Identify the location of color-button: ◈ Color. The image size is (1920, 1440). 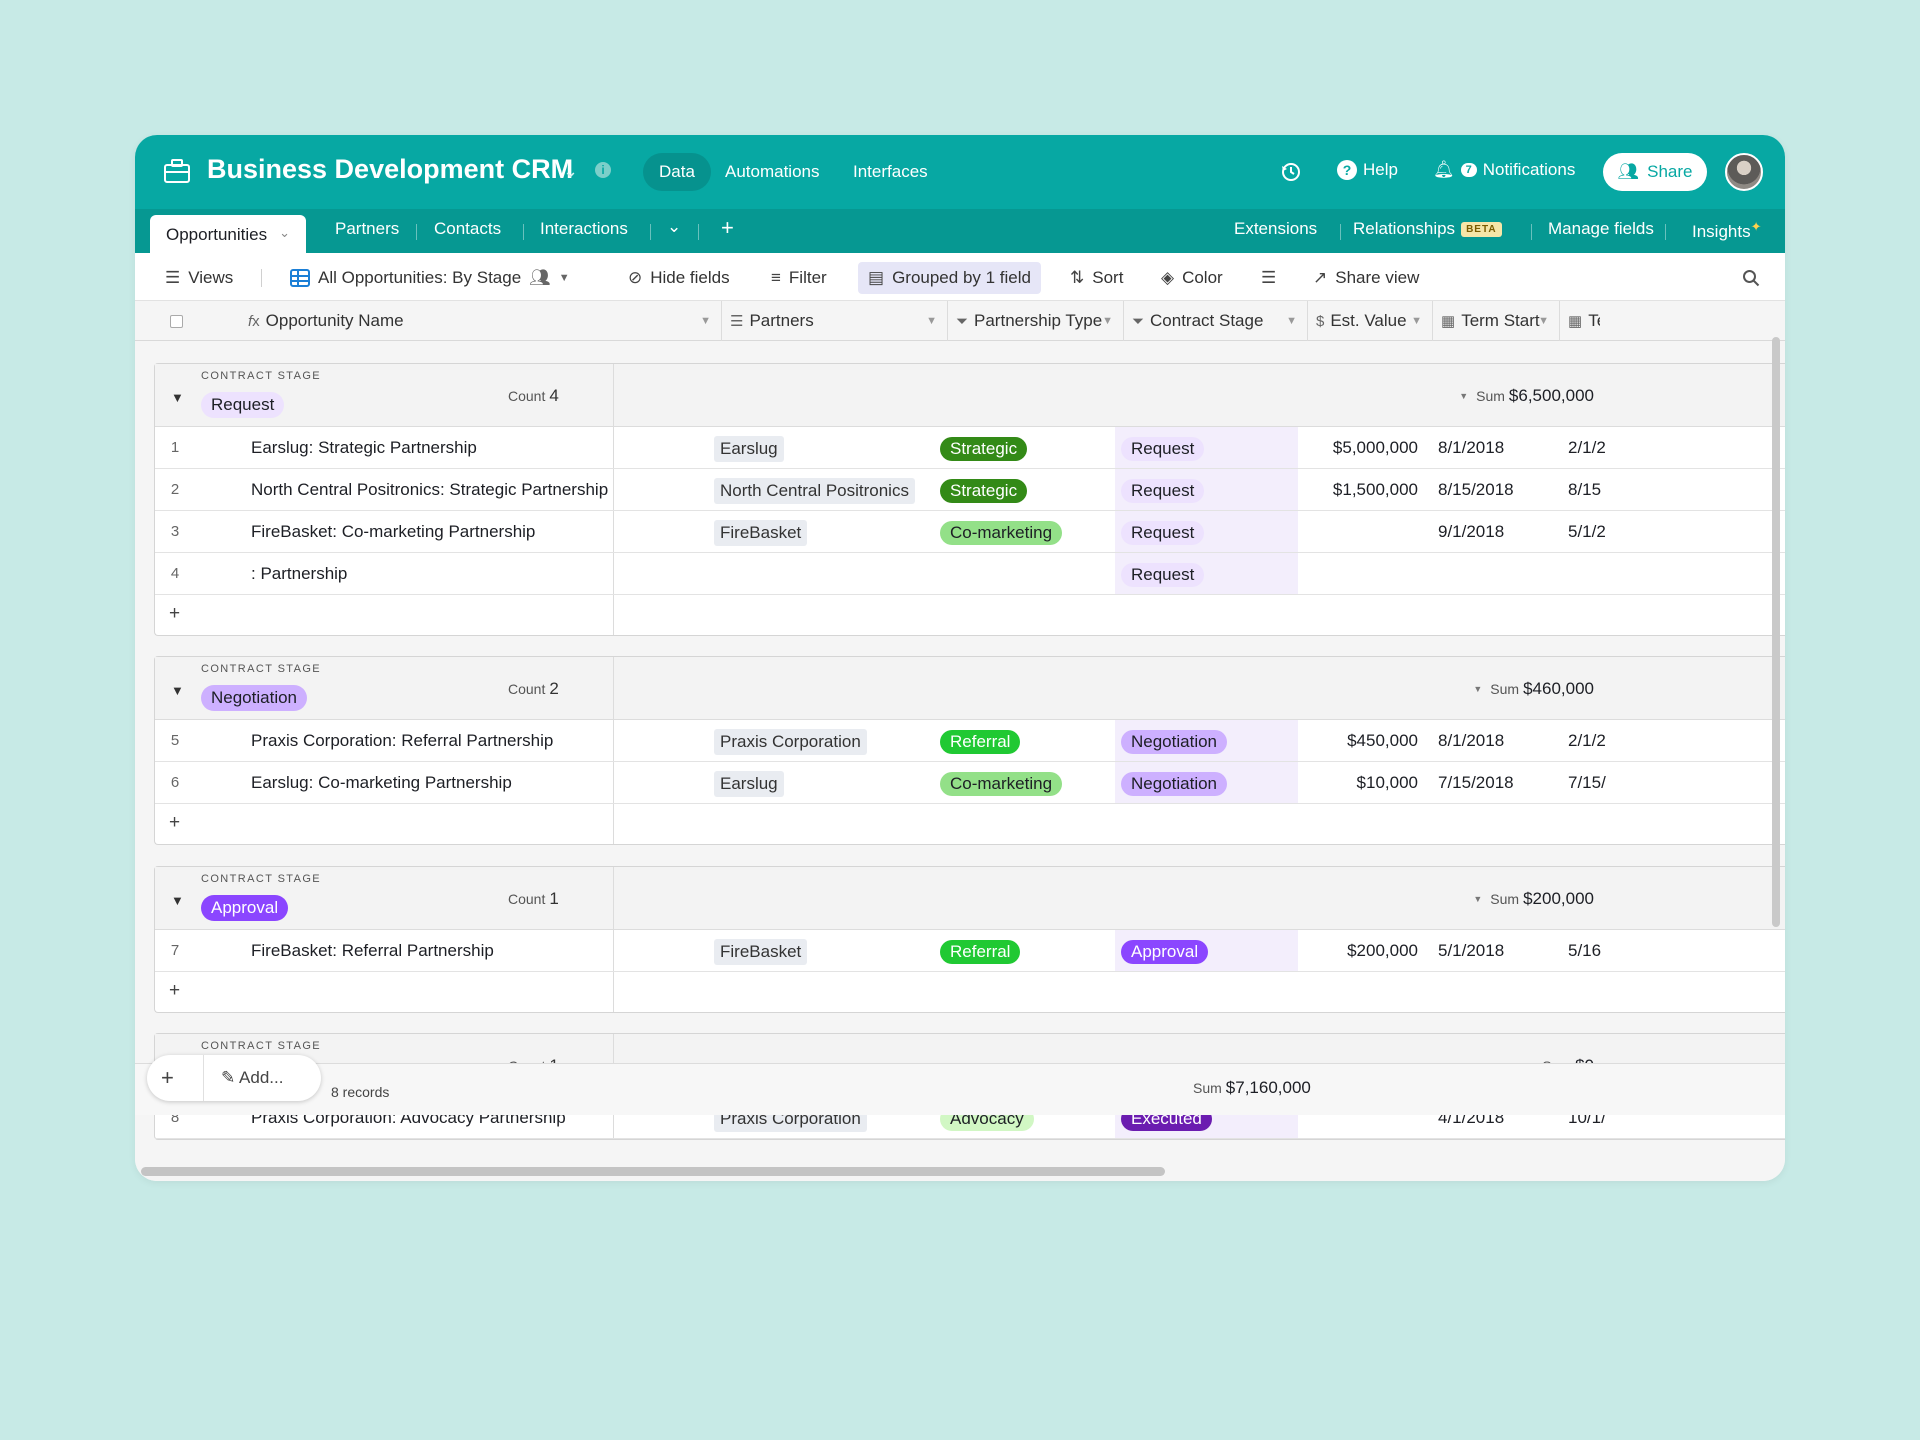
(1192, 278).